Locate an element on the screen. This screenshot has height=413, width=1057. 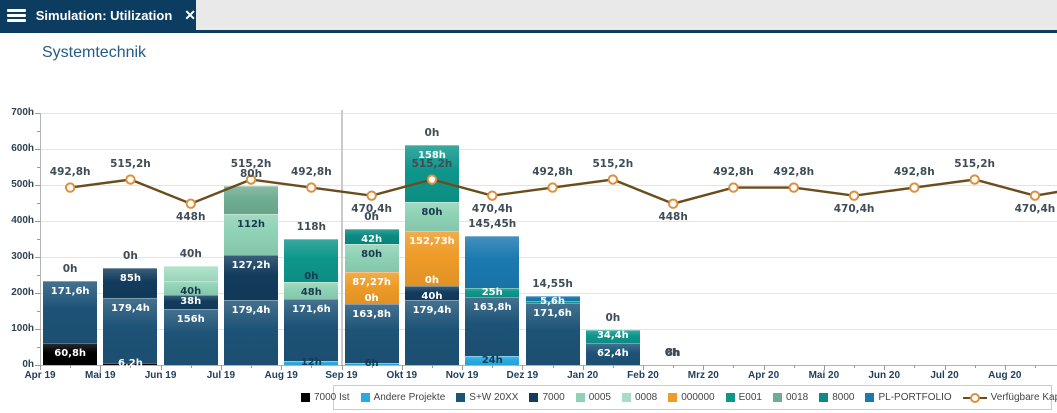
gridline is located at coordinates (548, 221).